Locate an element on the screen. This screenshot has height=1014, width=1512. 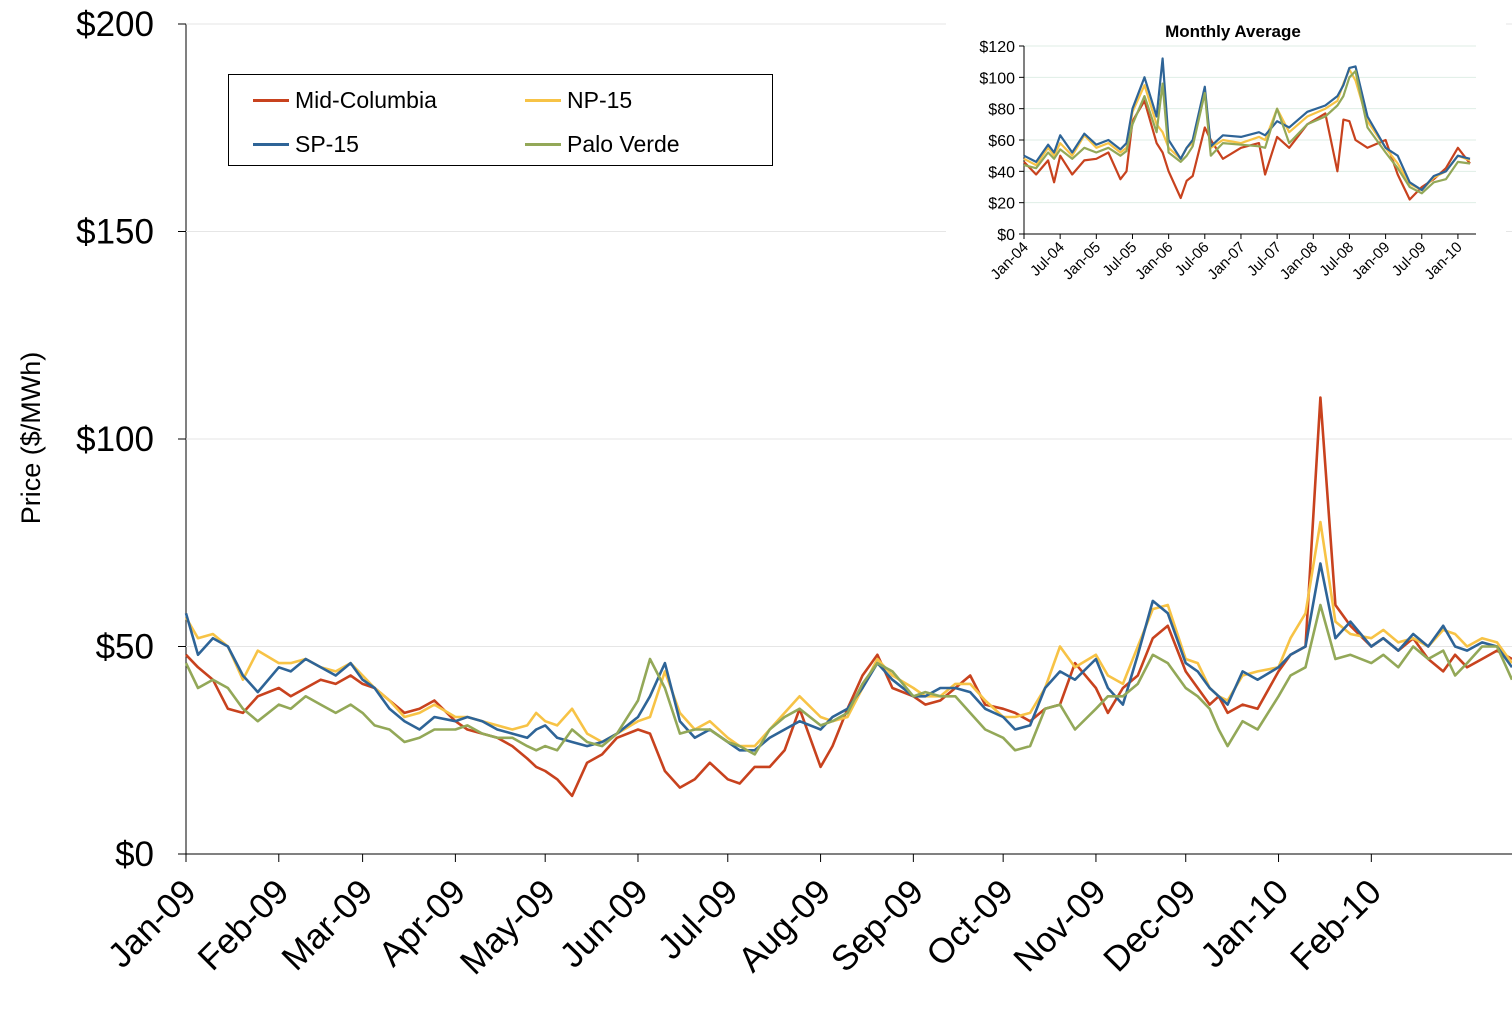
legend-label-sp15: SP-15 is located at coordinates (327, 143).